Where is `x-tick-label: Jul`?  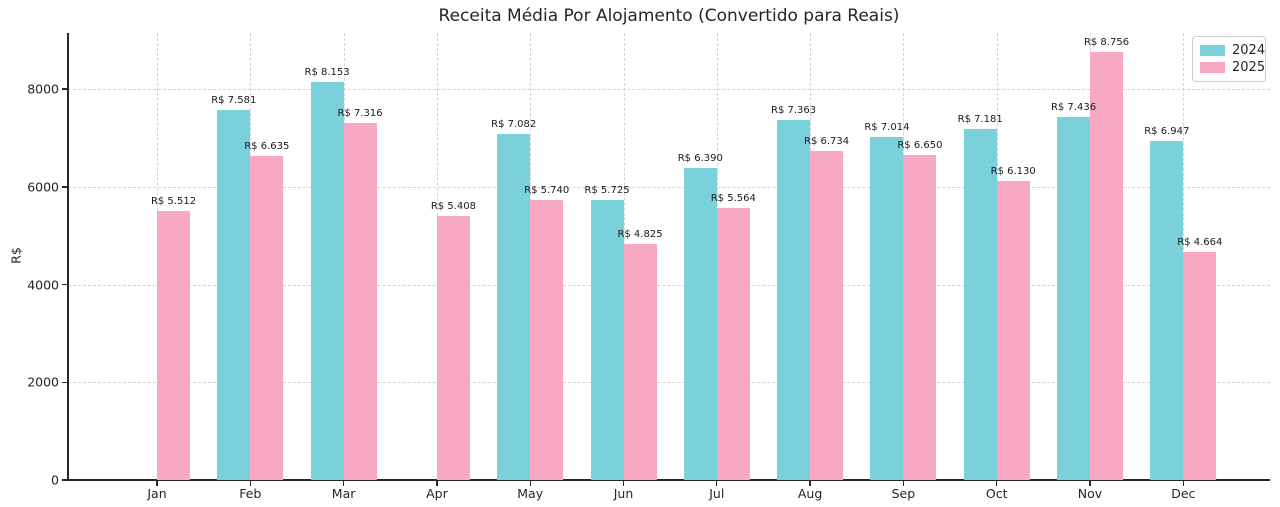
x-tick-label: Jul is located at coordinates (717, 493).